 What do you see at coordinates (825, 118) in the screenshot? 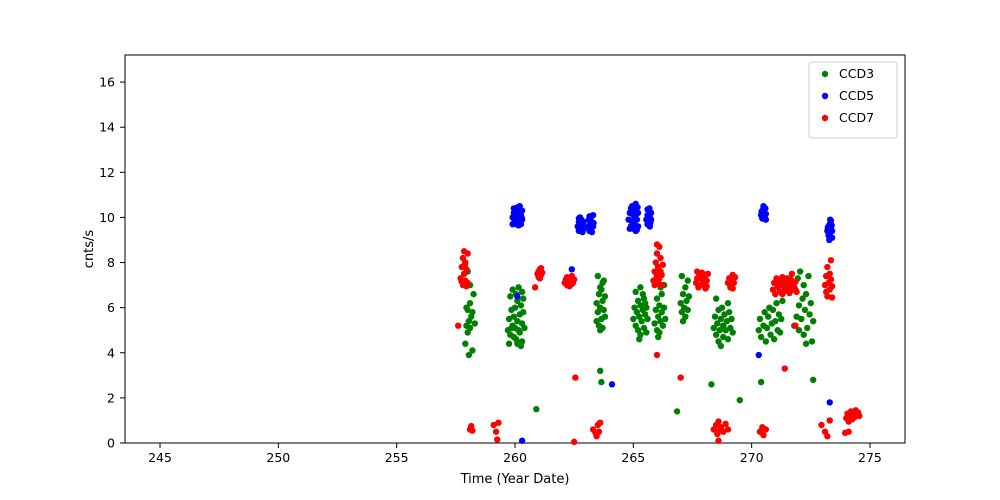
I see `legend-marker-ccd7` at bounding box center [825, 118].